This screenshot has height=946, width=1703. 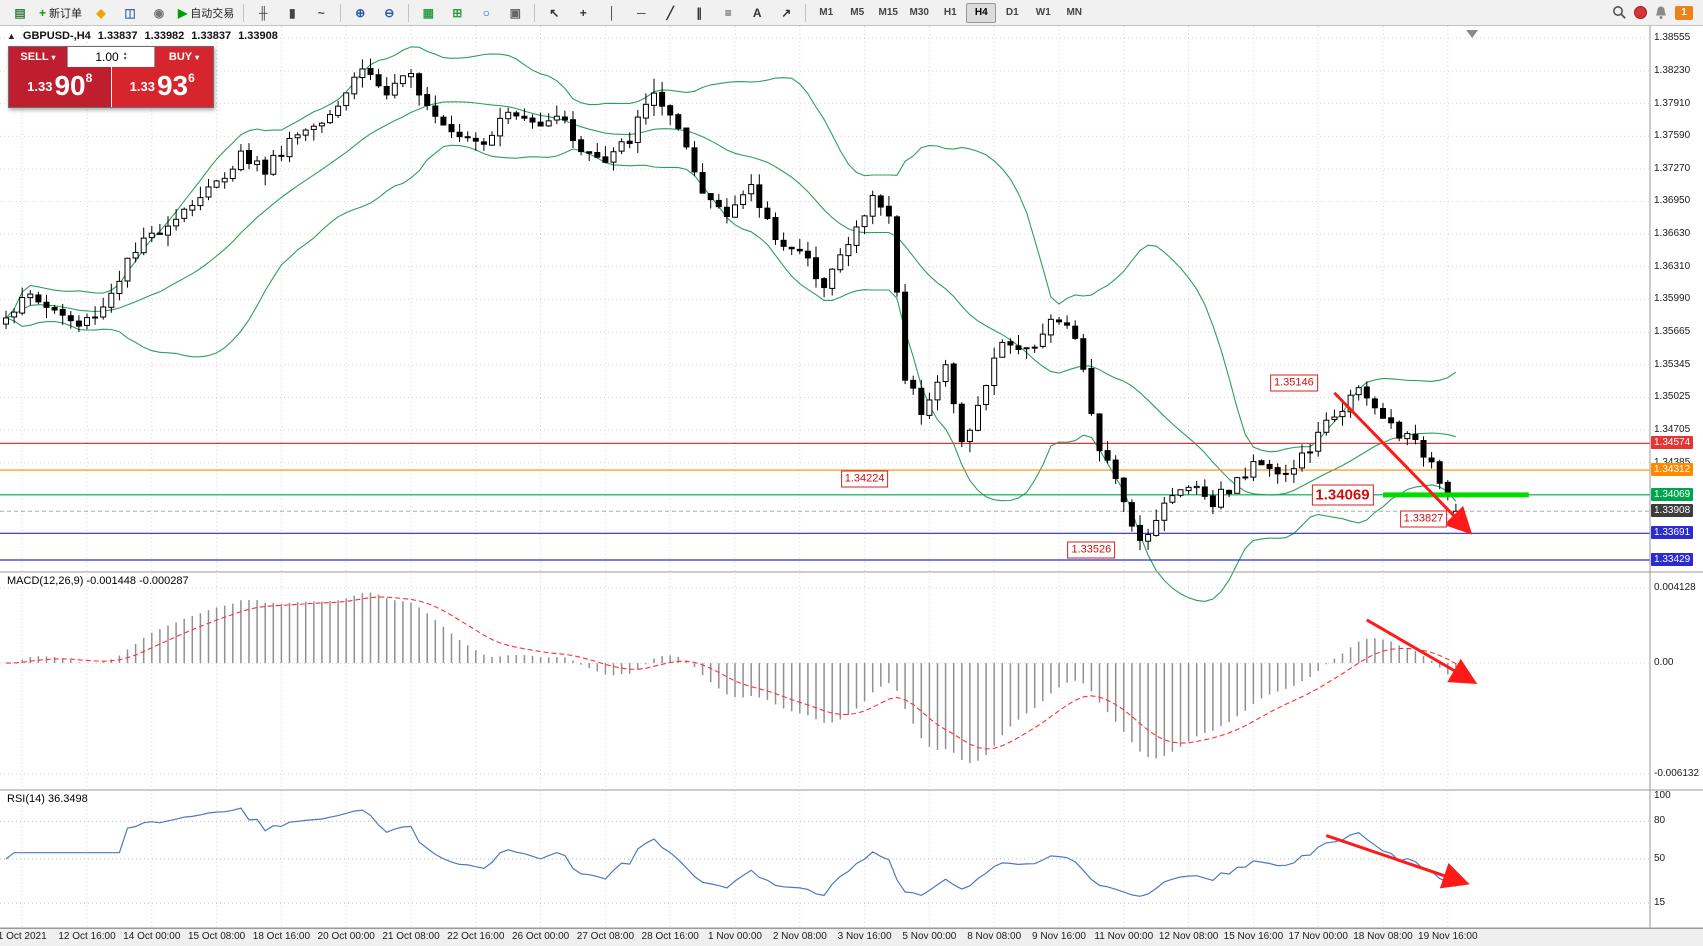 I want to click on timeframe-m5: M5, so click(x=857, y=12).